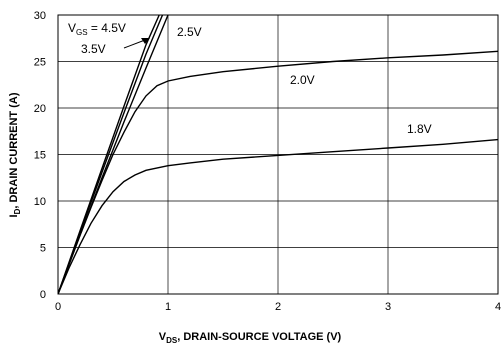  I want to click on x-axis-title-rest: , DRAIN-SOURCE VOLTAGE (V), so click(259, 337).